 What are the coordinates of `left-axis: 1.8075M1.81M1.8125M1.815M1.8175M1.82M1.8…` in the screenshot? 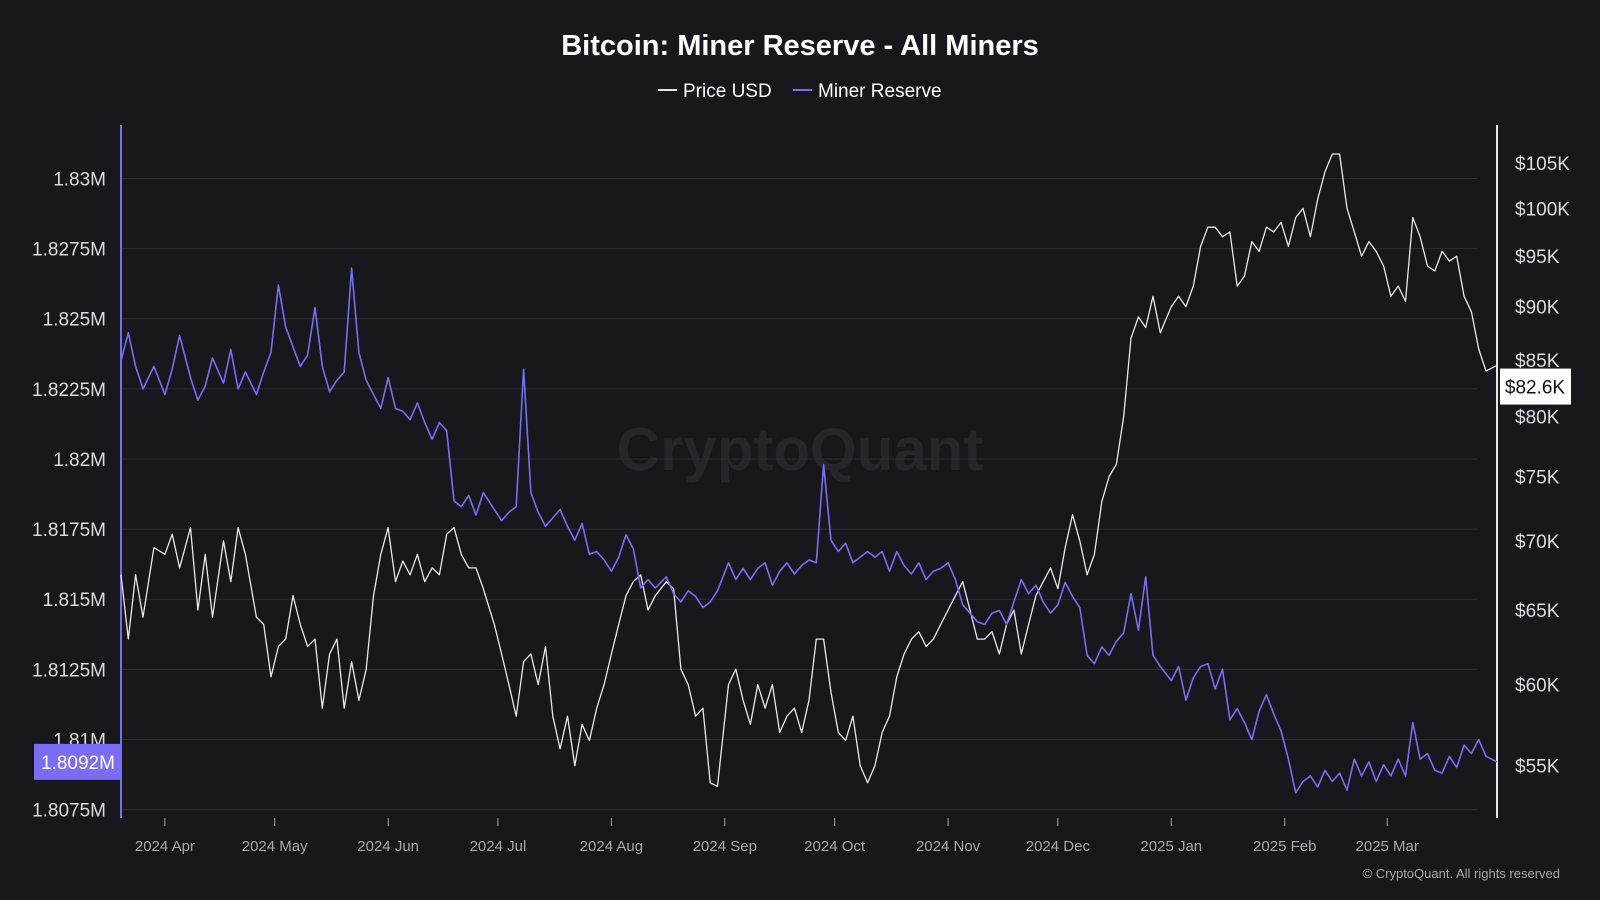 It's located at (77, 473).